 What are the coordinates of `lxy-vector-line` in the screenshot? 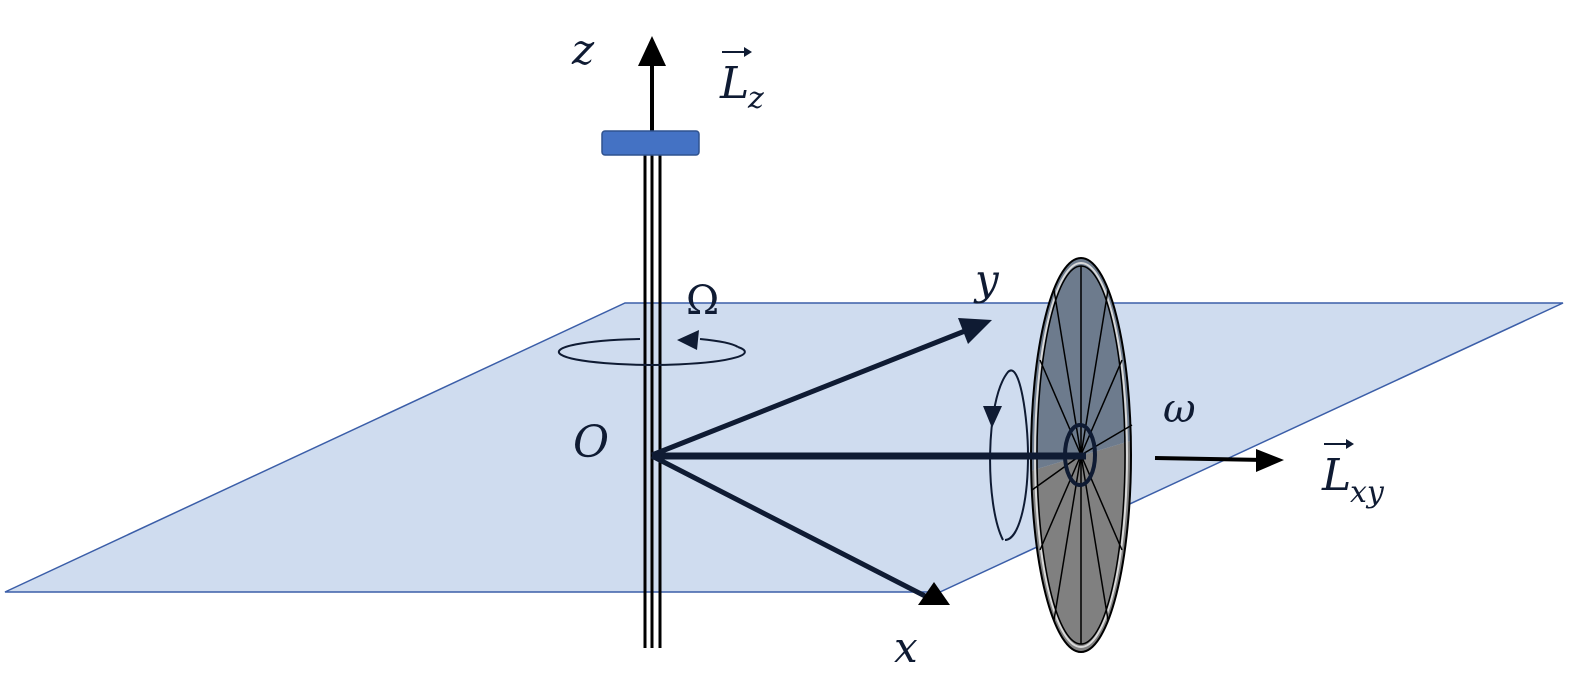 It's located at (1210, 459).